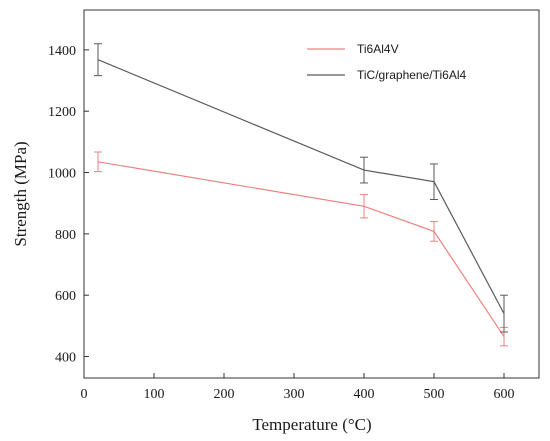 The height and width of the screenshot is (441, 550). Describe the element at coordinates (84, 394) in the screenshot. I see `x-tick-label: 0` at that location.